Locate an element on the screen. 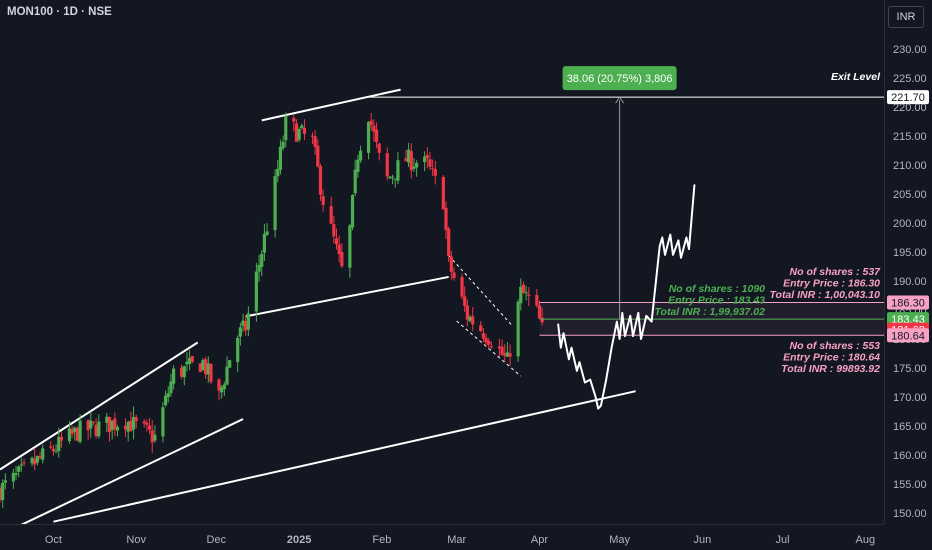  annotation-top-line-0: No of shares : 537 is located at coordinates (836, 272).